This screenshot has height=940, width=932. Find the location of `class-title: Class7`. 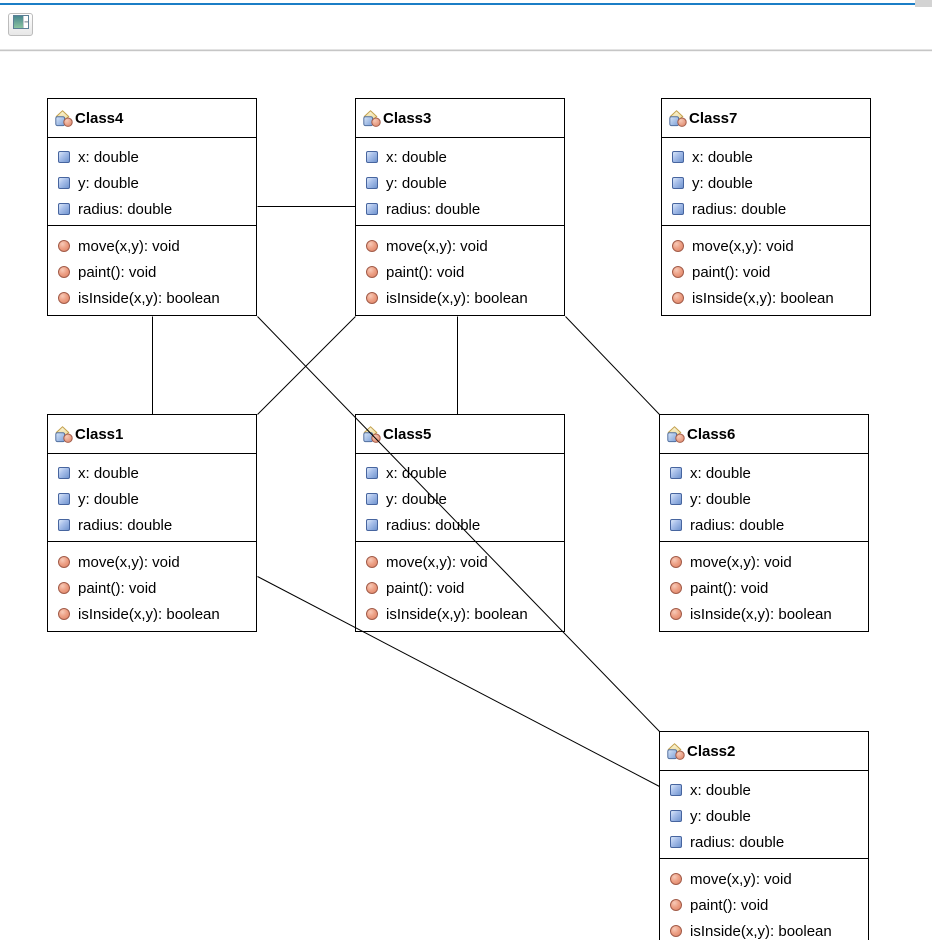

class-title: Class7 is located at coordinates (713, 118).